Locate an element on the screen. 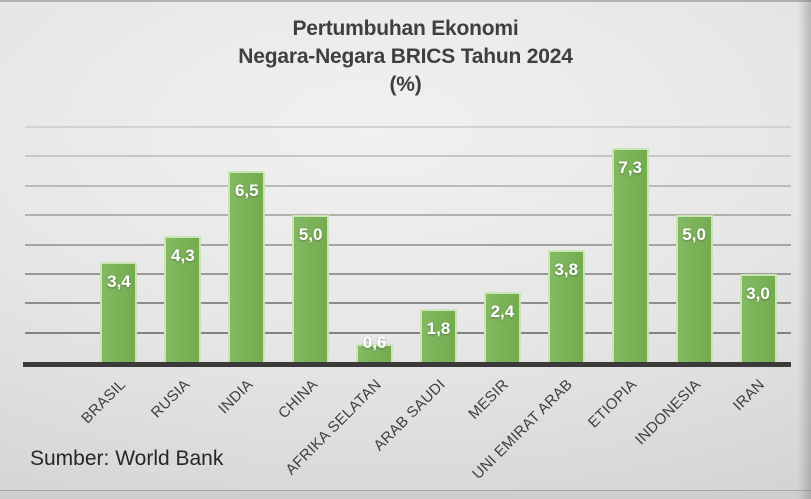  bar-slot: 4,3 is located at coordinates (183, 244).